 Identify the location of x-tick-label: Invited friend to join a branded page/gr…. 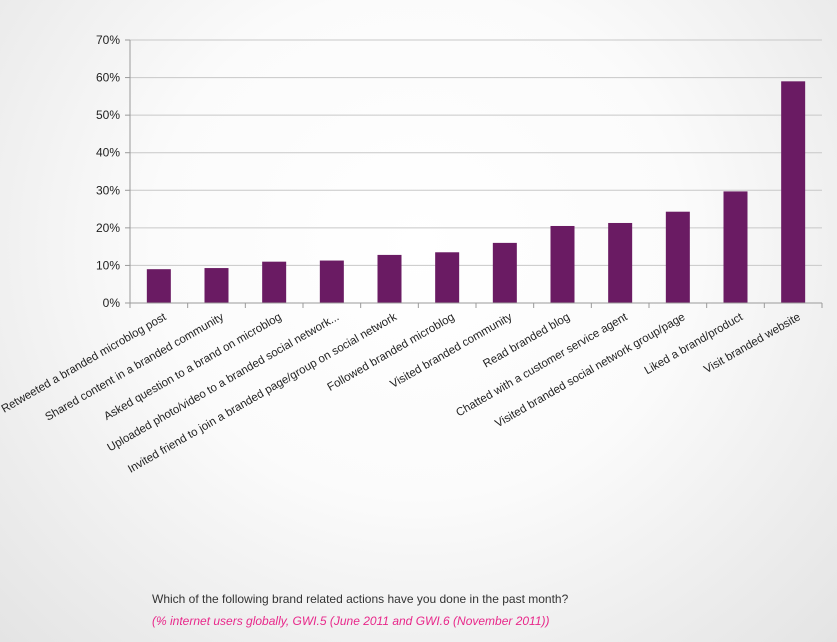
(262, 393).